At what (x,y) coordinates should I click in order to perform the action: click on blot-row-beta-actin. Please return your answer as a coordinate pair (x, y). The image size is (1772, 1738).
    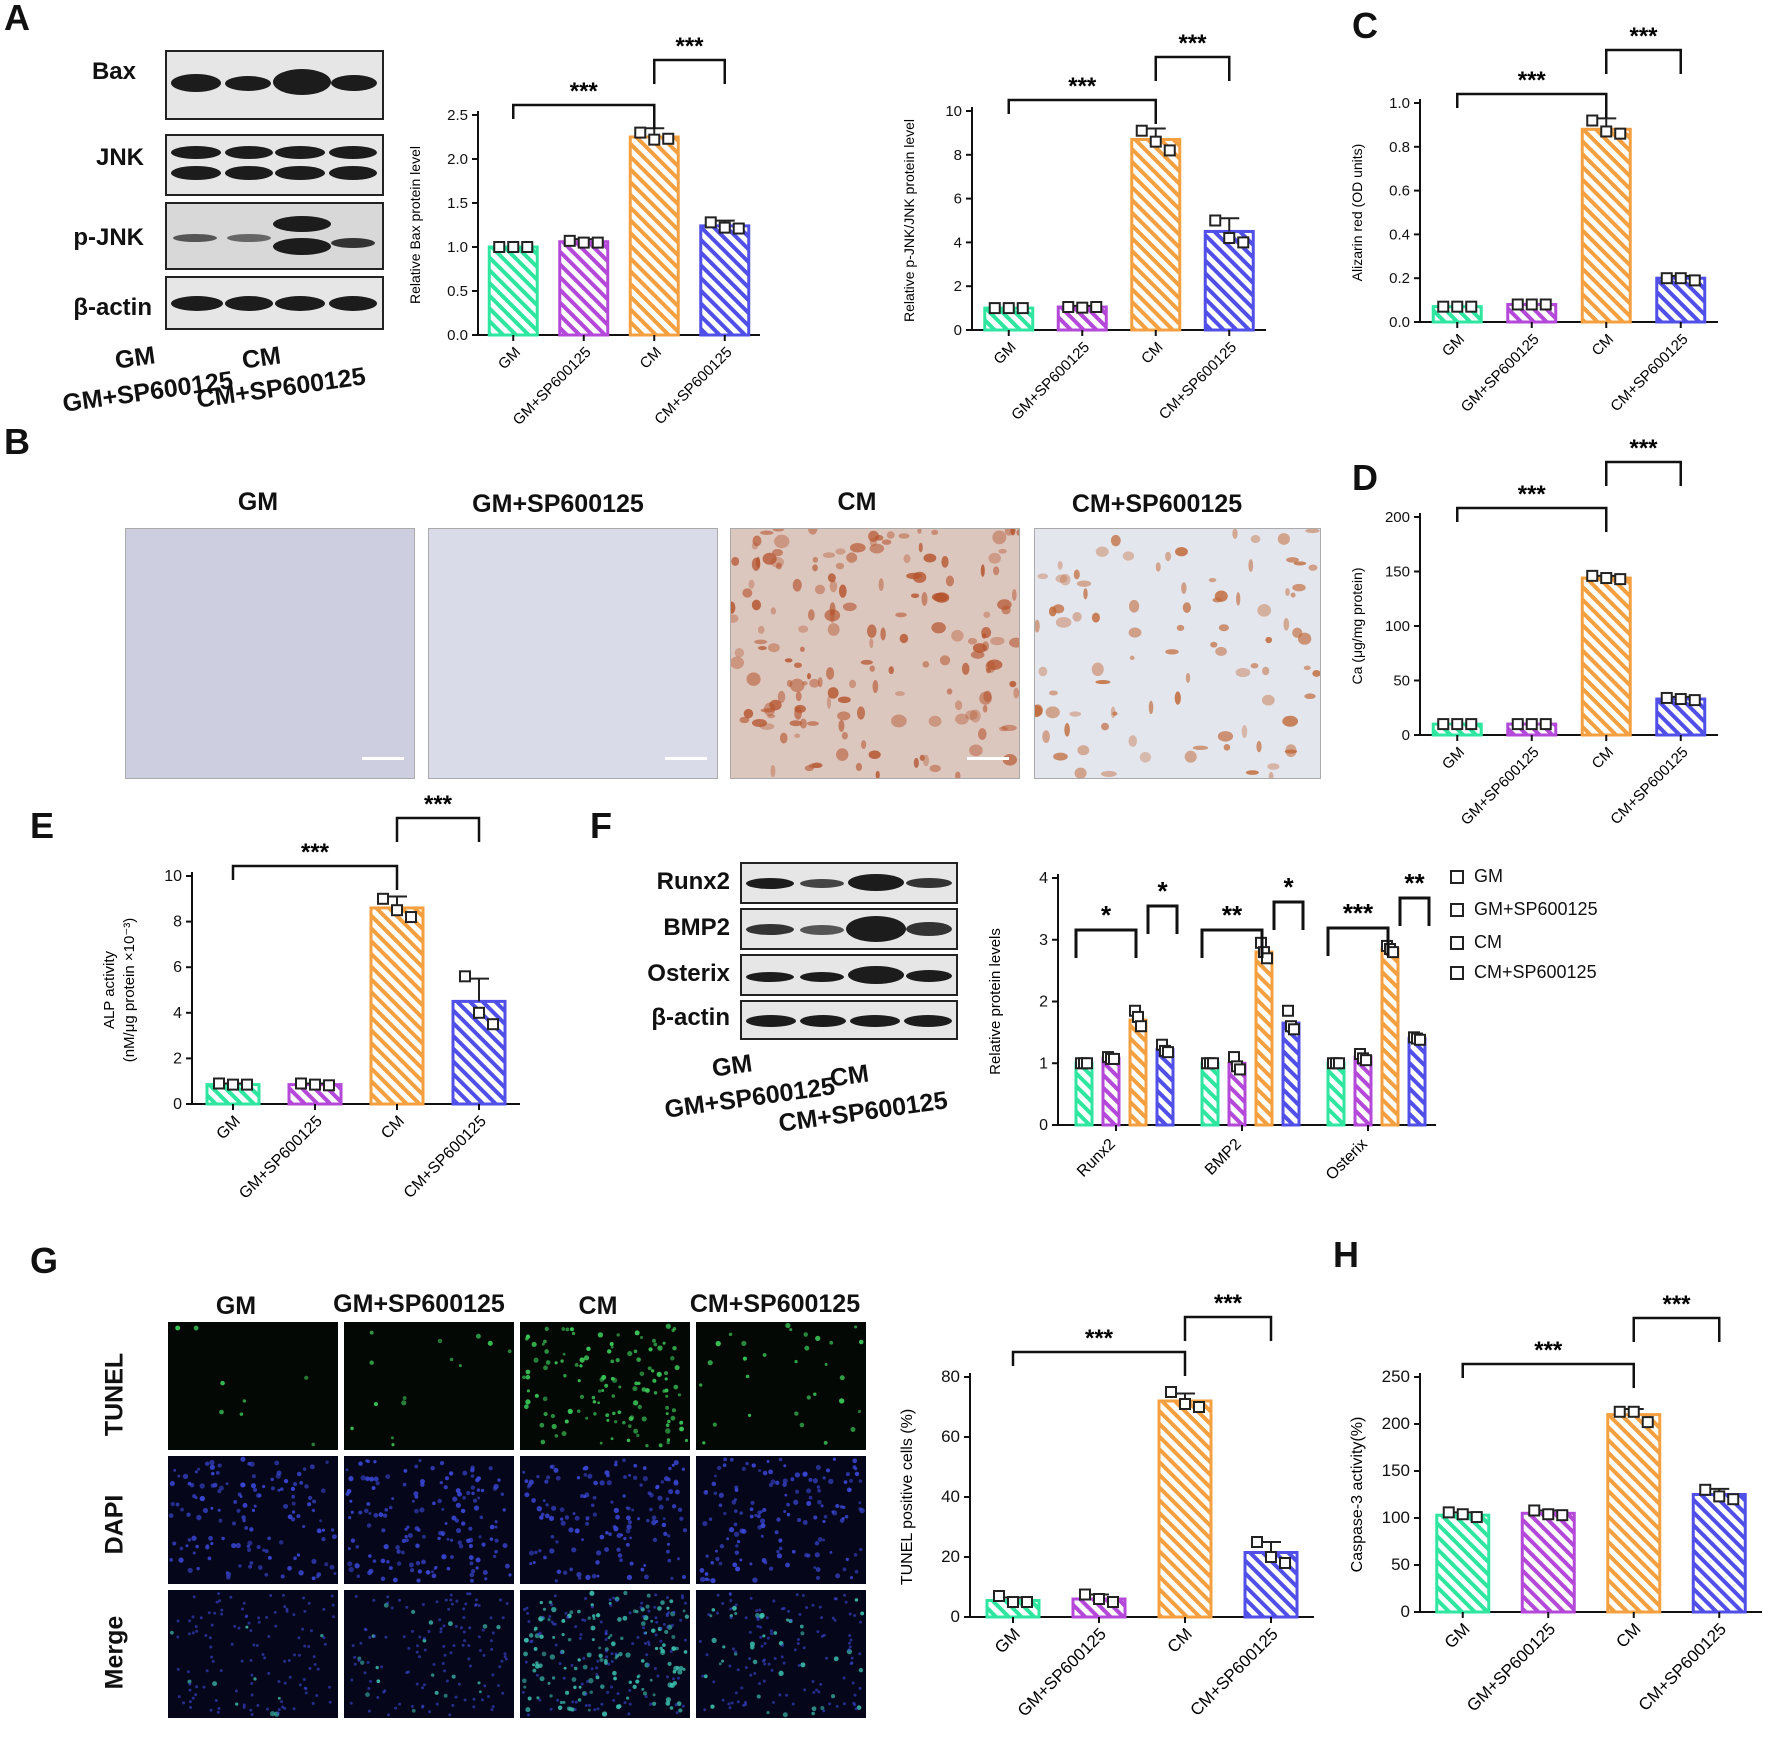
    Looking at the image, I should click on (274, 303).